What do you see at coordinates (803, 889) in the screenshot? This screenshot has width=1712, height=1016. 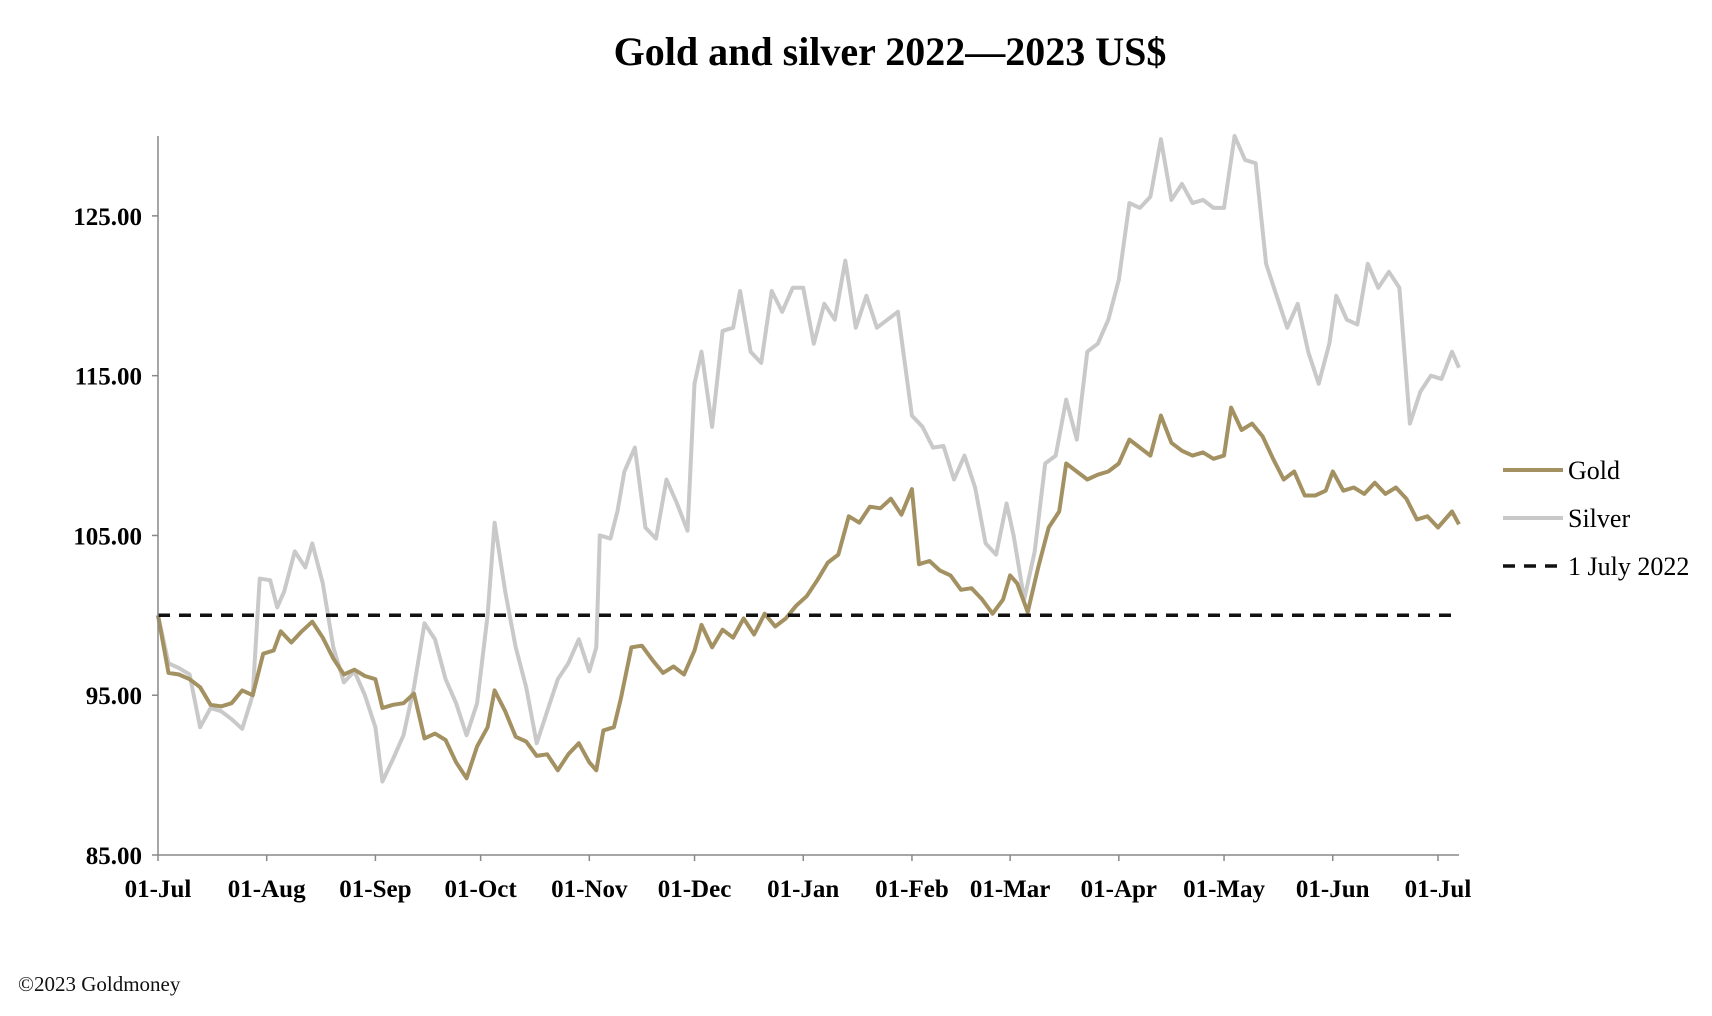 I see `x-tick-label: 01-Jan` at bounding box center [803, 889].